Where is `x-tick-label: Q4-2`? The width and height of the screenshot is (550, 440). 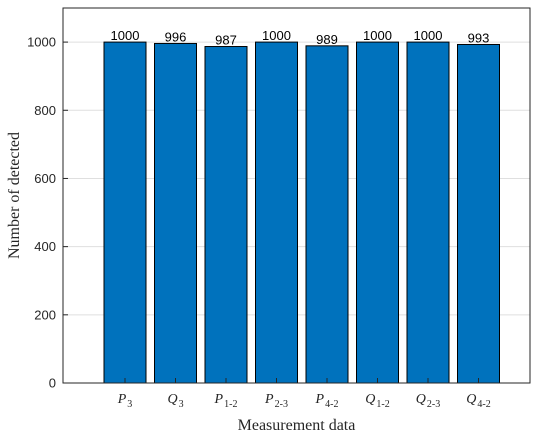 x-tick-label: Q4-2 is located at coordinates (478, 401).